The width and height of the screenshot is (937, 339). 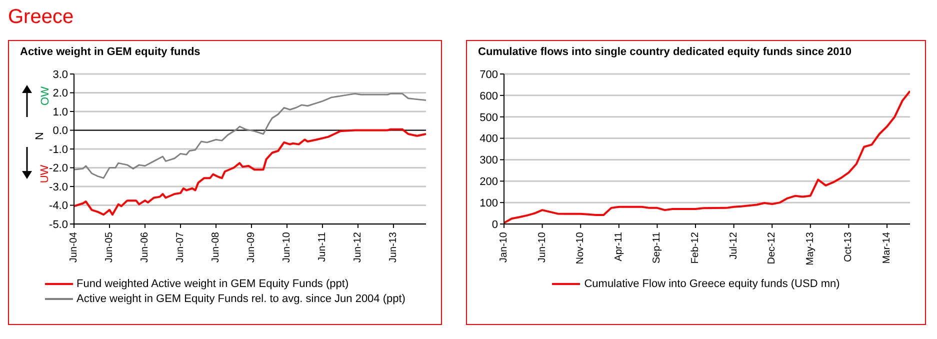 What do you see at coordinates (657, 248) in the screenshot?
I see `x-tick-label: Sep-11` at bounding box center [657, 248].